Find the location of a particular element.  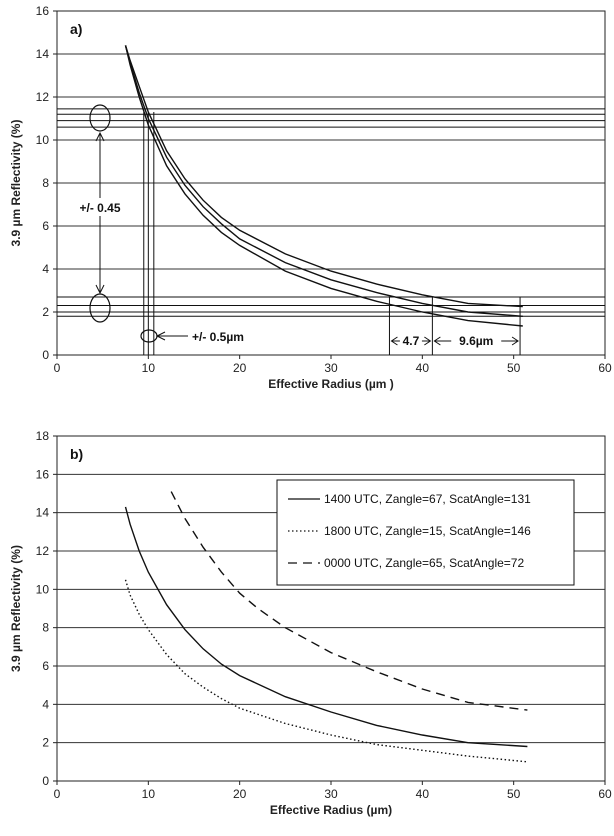

x-axis-title: Effective Radius (µm ) is located at coordinates (331, 384).